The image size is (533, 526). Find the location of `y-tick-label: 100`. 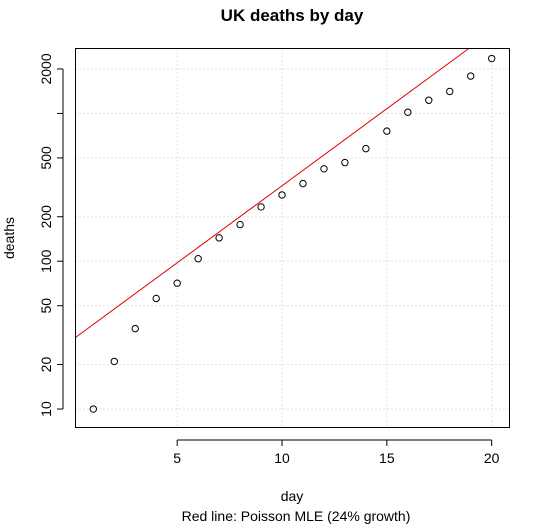

y-tick-label: 100 is located at coordinates (46, 261).